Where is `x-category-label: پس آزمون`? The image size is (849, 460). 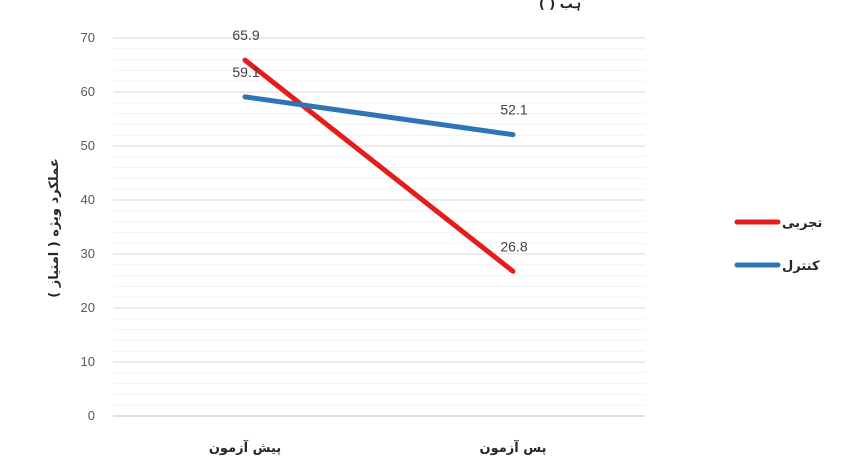 x-category-label: پس آزمون is located at coordinates (512, 447).